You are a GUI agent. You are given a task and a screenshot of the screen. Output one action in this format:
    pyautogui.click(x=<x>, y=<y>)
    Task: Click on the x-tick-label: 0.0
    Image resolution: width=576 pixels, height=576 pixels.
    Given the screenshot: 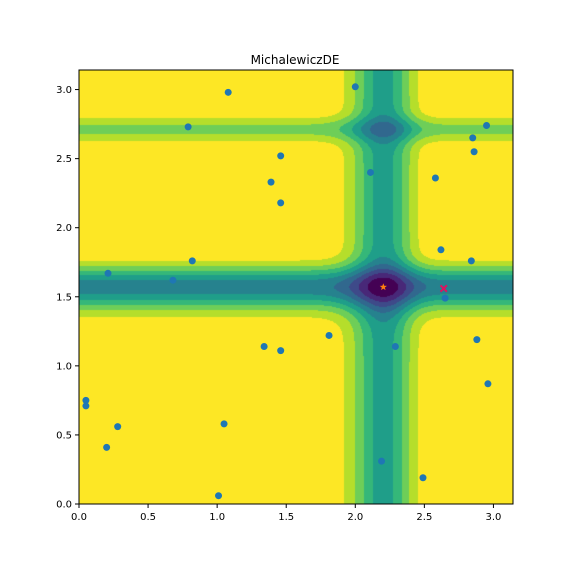 What is the action you would take?
    pyautogui.click(x=79, y=517)
    